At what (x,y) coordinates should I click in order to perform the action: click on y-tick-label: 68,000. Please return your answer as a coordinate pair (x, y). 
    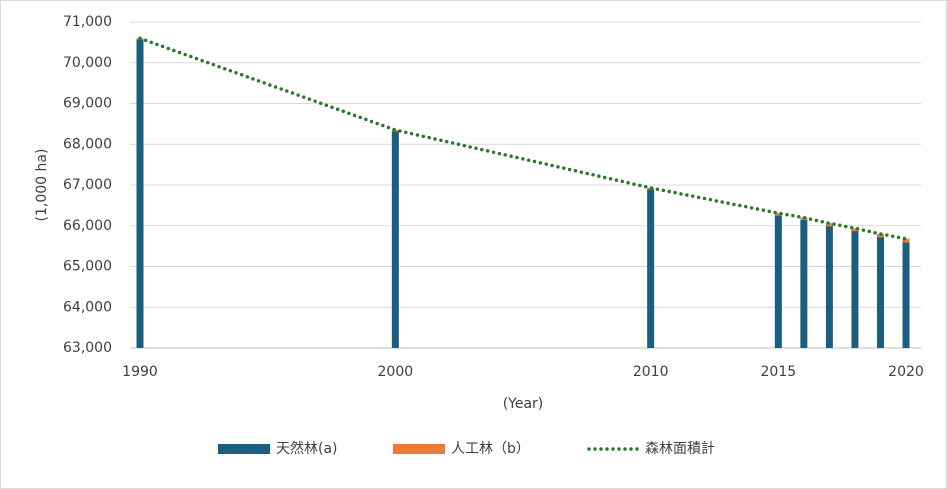
    Looking at the image, I should click on (87, 144).